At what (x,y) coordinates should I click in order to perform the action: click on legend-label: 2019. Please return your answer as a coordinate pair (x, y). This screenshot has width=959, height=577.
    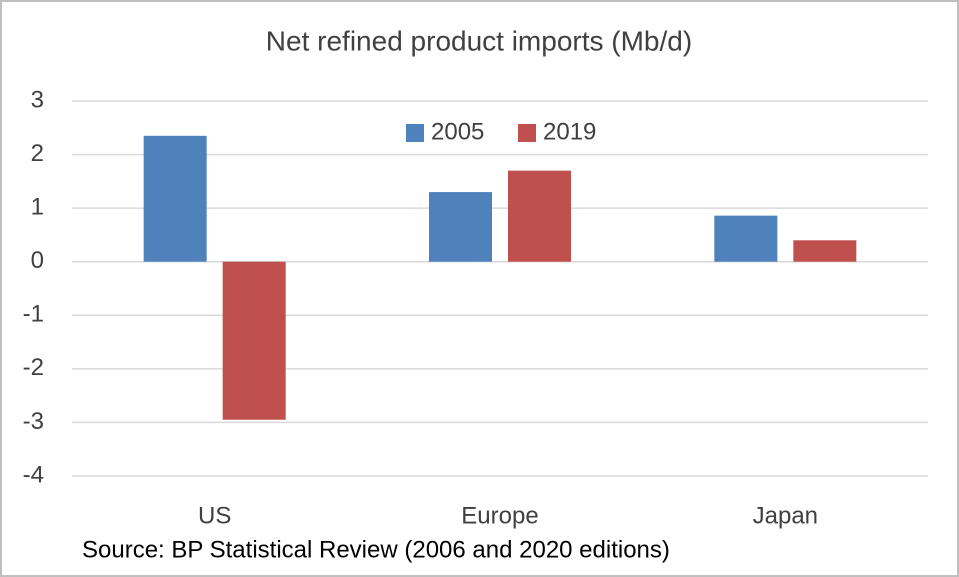
    Looking at the image, I should click on (569, 131).